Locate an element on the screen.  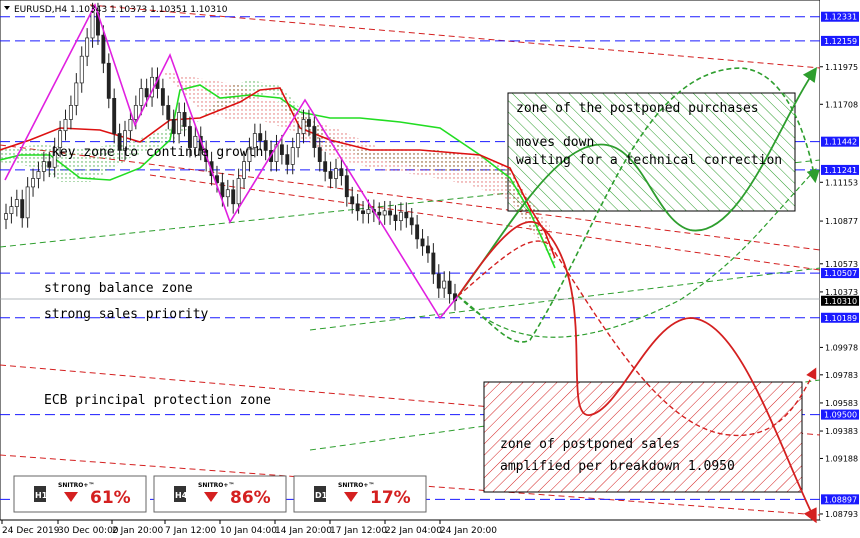
price-tick-label-5: 1.10373 is located at coordinates (841, 292).